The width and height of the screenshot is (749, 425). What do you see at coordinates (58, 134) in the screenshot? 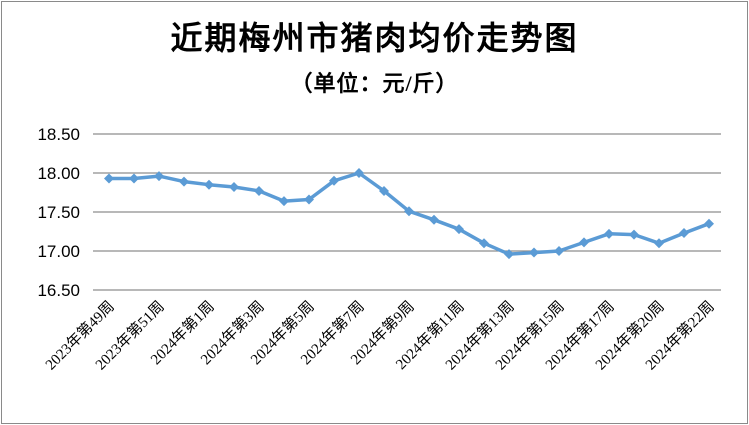
I see `y-axis-tick-label: 18.50` at bounding box center [58, 134].